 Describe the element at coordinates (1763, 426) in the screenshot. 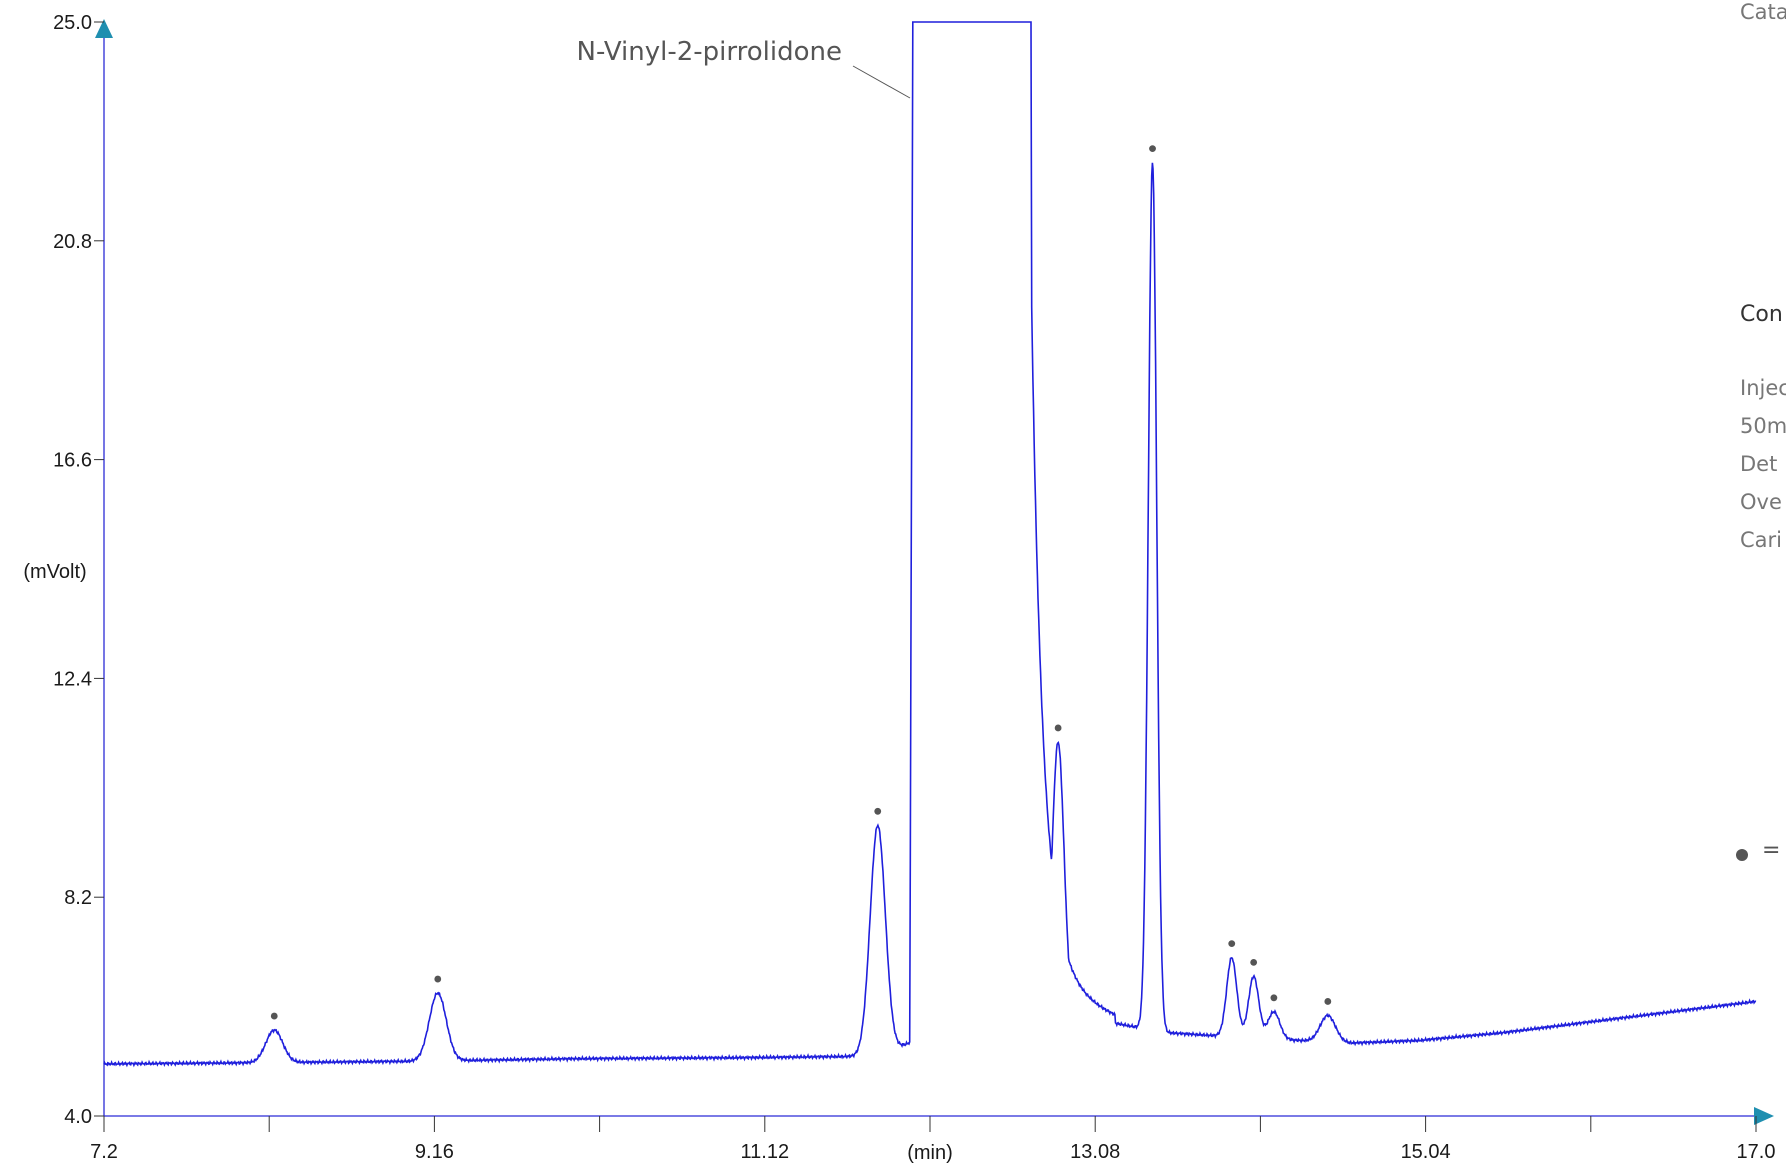

I see `side-panel-line-2: 50m` at that location.